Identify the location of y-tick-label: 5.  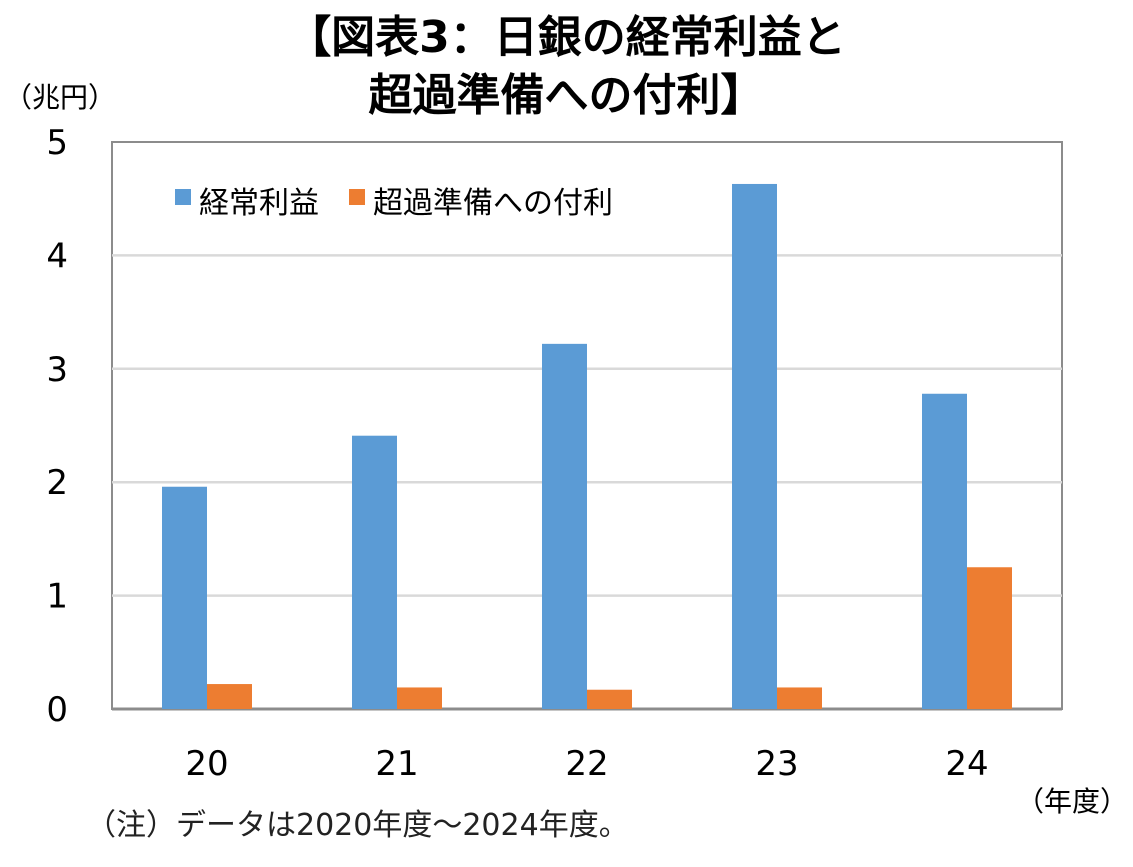
(57, 143).